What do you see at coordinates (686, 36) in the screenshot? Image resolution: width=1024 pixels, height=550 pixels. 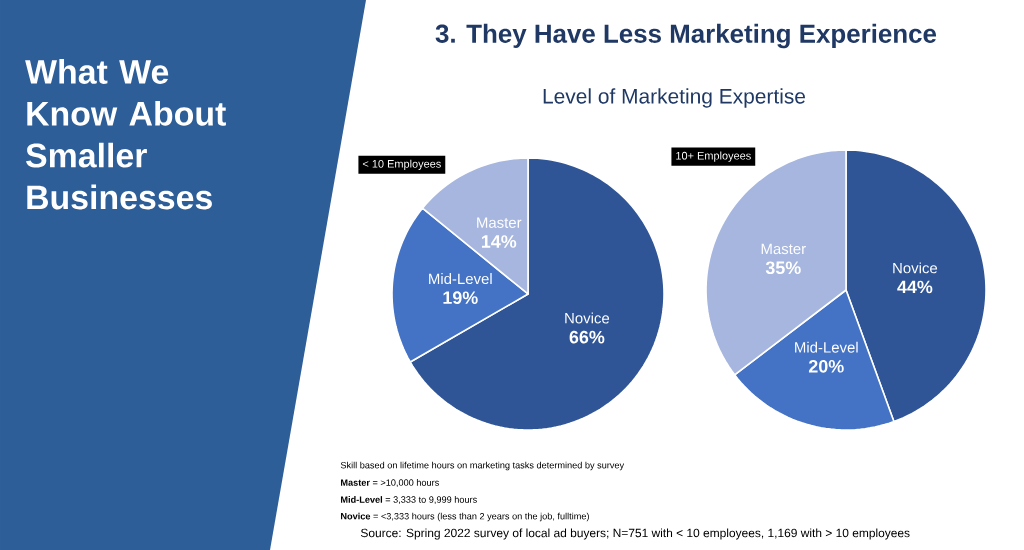 I see `text: 3. They Have Less Marketing Experience` at bounding box center [686, 36].